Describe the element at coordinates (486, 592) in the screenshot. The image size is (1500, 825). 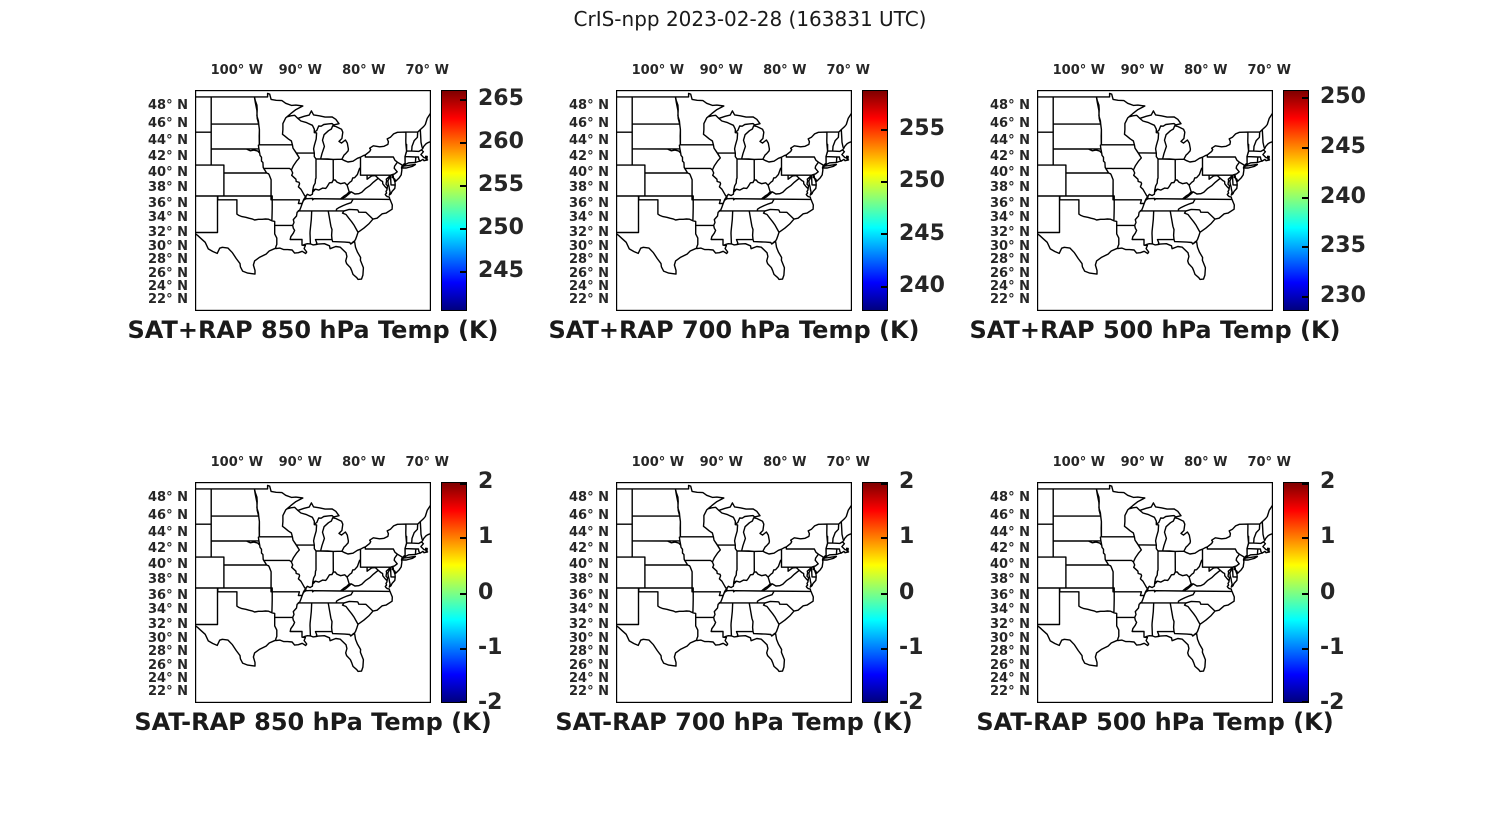
I see `colorbar-tick-label: 0` at that location.